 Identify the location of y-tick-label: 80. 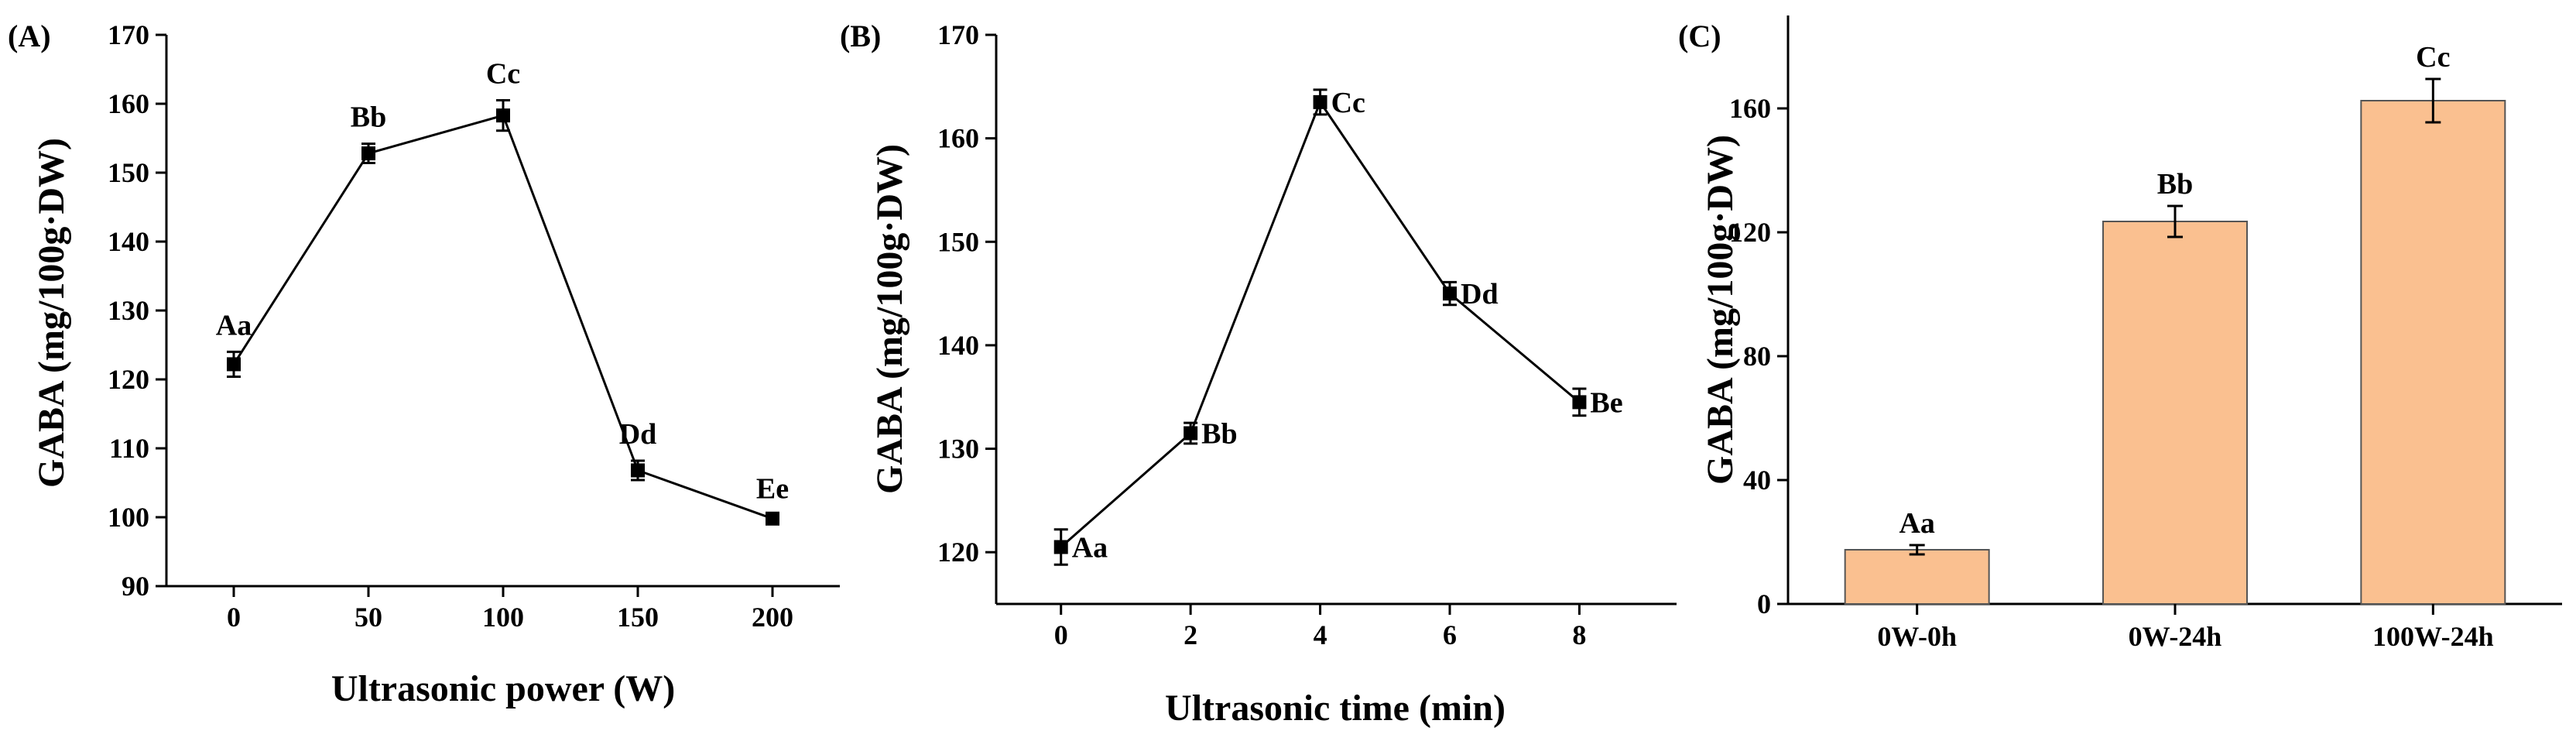
(1757, 357).